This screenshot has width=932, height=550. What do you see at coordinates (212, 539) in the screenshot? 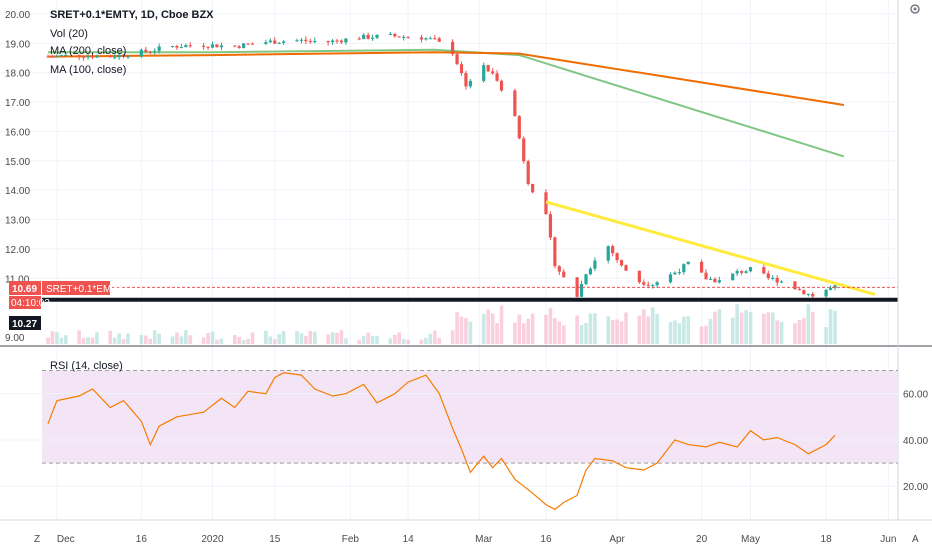
I see `time-tick-label: 2020` at bounding box center [212, 539].